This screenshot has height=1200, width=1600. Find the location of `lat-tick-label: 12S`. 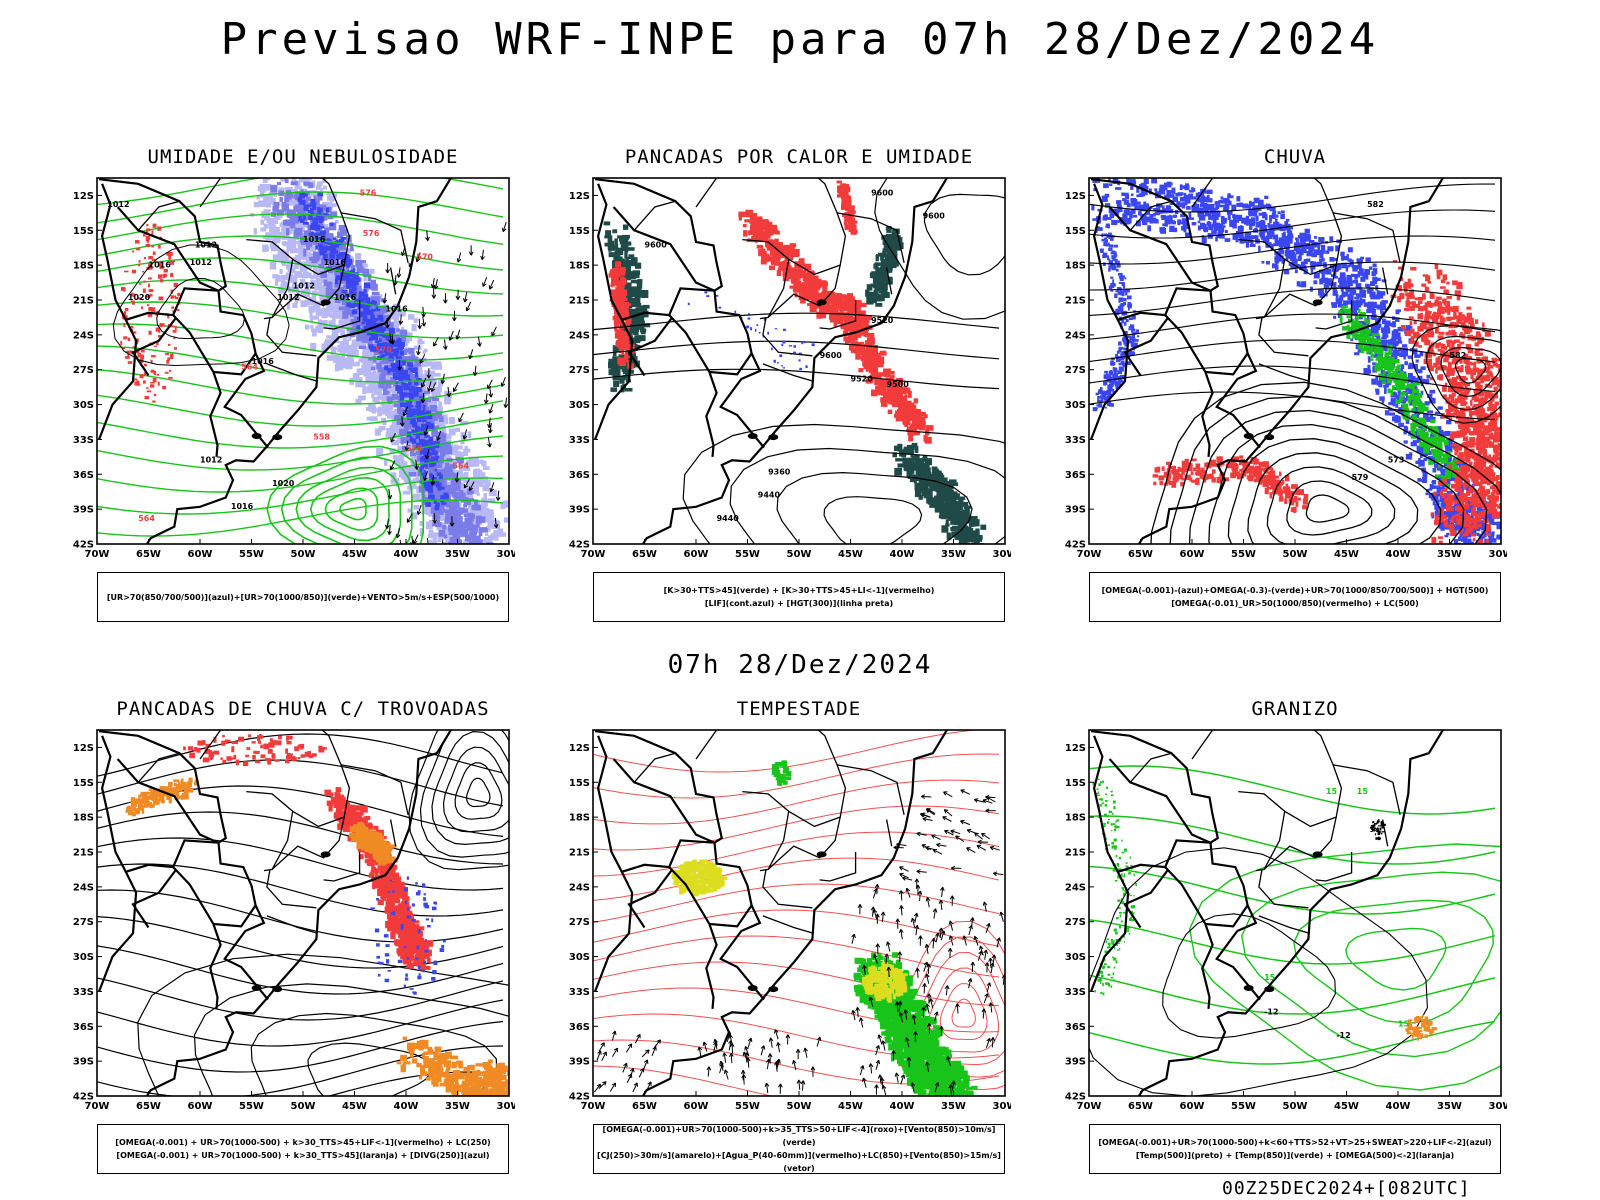

lat-tick-label: 12S is located at coordinates (579, 196).